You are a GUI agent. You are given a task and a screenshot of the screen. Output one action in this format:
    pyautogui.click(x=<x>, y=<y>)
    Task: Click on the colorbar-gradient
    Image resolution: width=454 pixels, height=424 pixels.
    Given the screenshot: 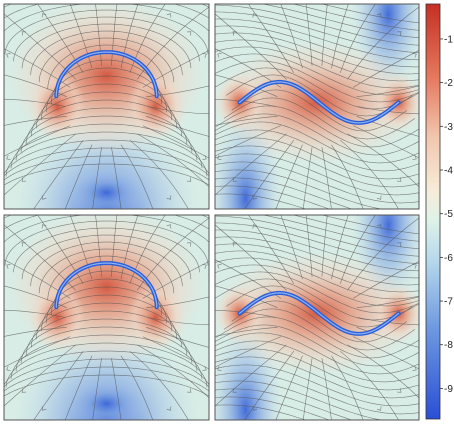 What is the action you would take?
    pyautogui.click(x=433, y=211)
    